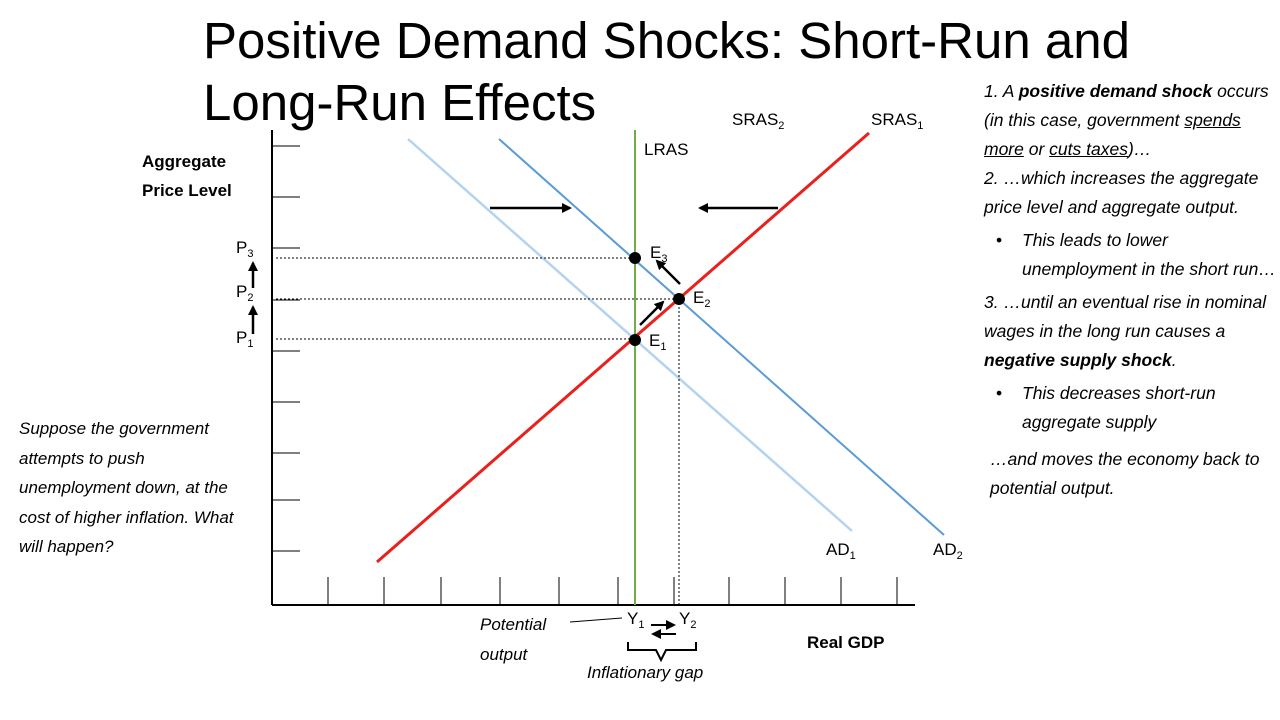  What do you see at coordinates (635, 620) in the screenshot?
I see `output-label-y1: Y1` at bounding box center [635, 620].